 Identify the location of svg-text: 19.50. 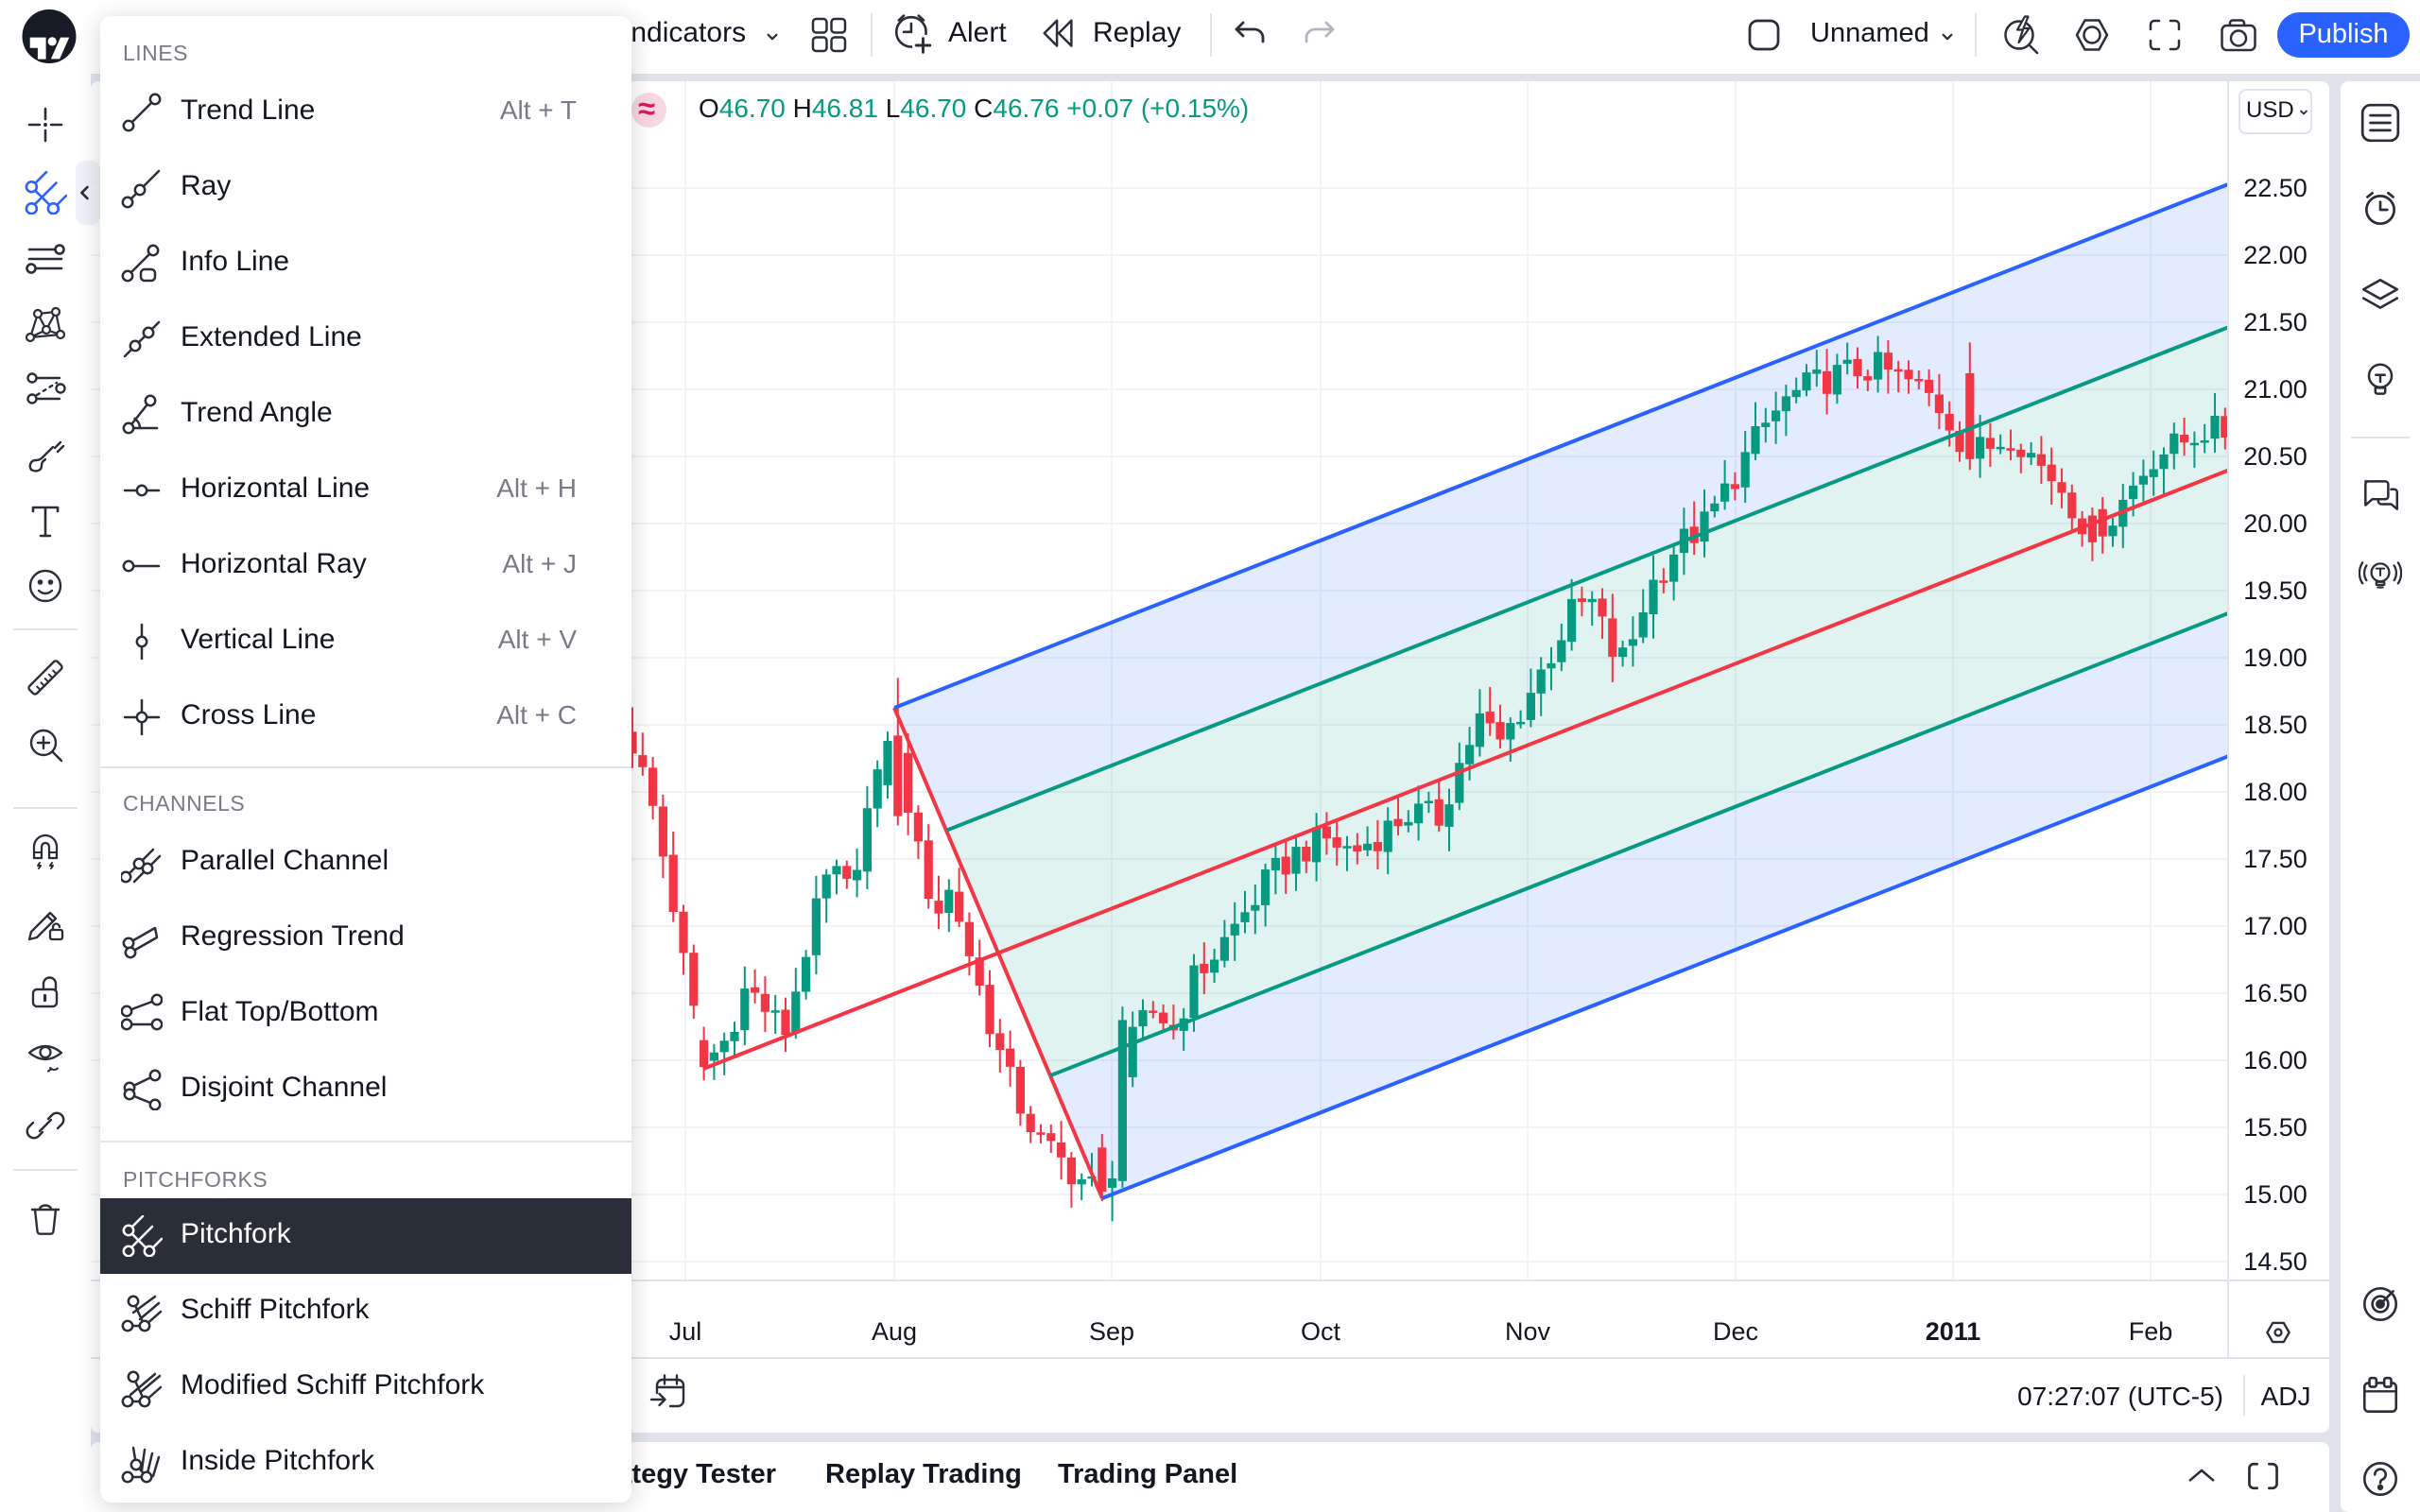
(2275, 590).